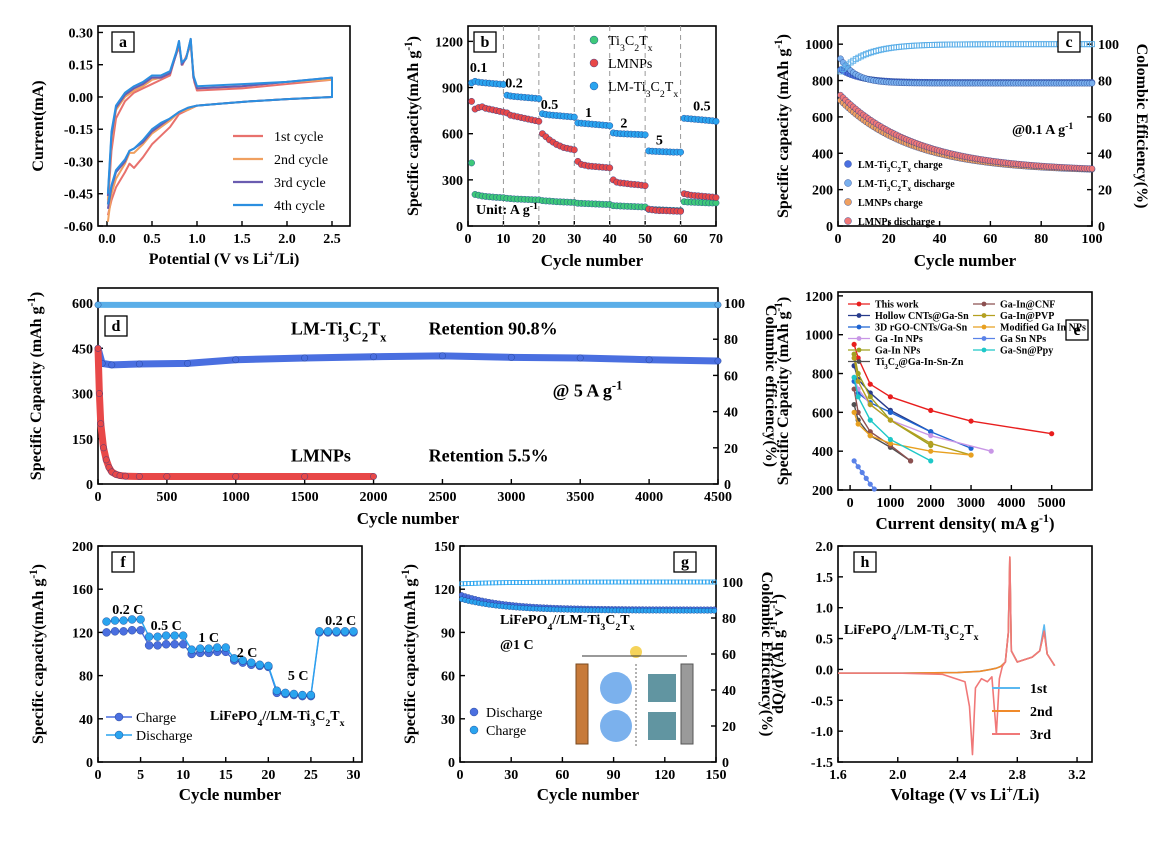 This screenshot has width=1168, height=867. What do you see at coordinates (870, 404) in the screenshot?
I see `data-point-Ga-In@PVP` at bounding box center [870, 404].